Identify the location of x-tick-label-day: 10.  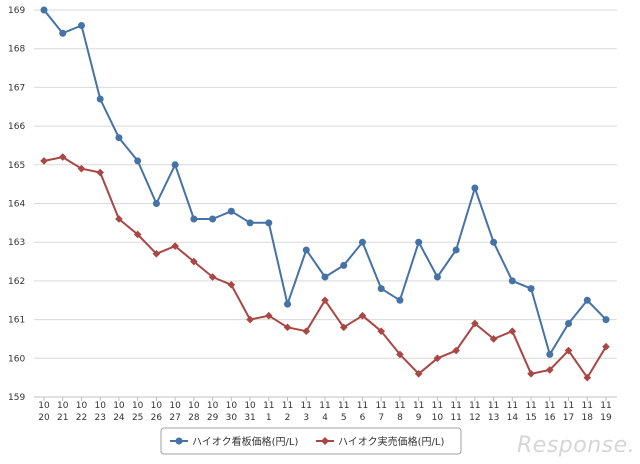
(438, 418).